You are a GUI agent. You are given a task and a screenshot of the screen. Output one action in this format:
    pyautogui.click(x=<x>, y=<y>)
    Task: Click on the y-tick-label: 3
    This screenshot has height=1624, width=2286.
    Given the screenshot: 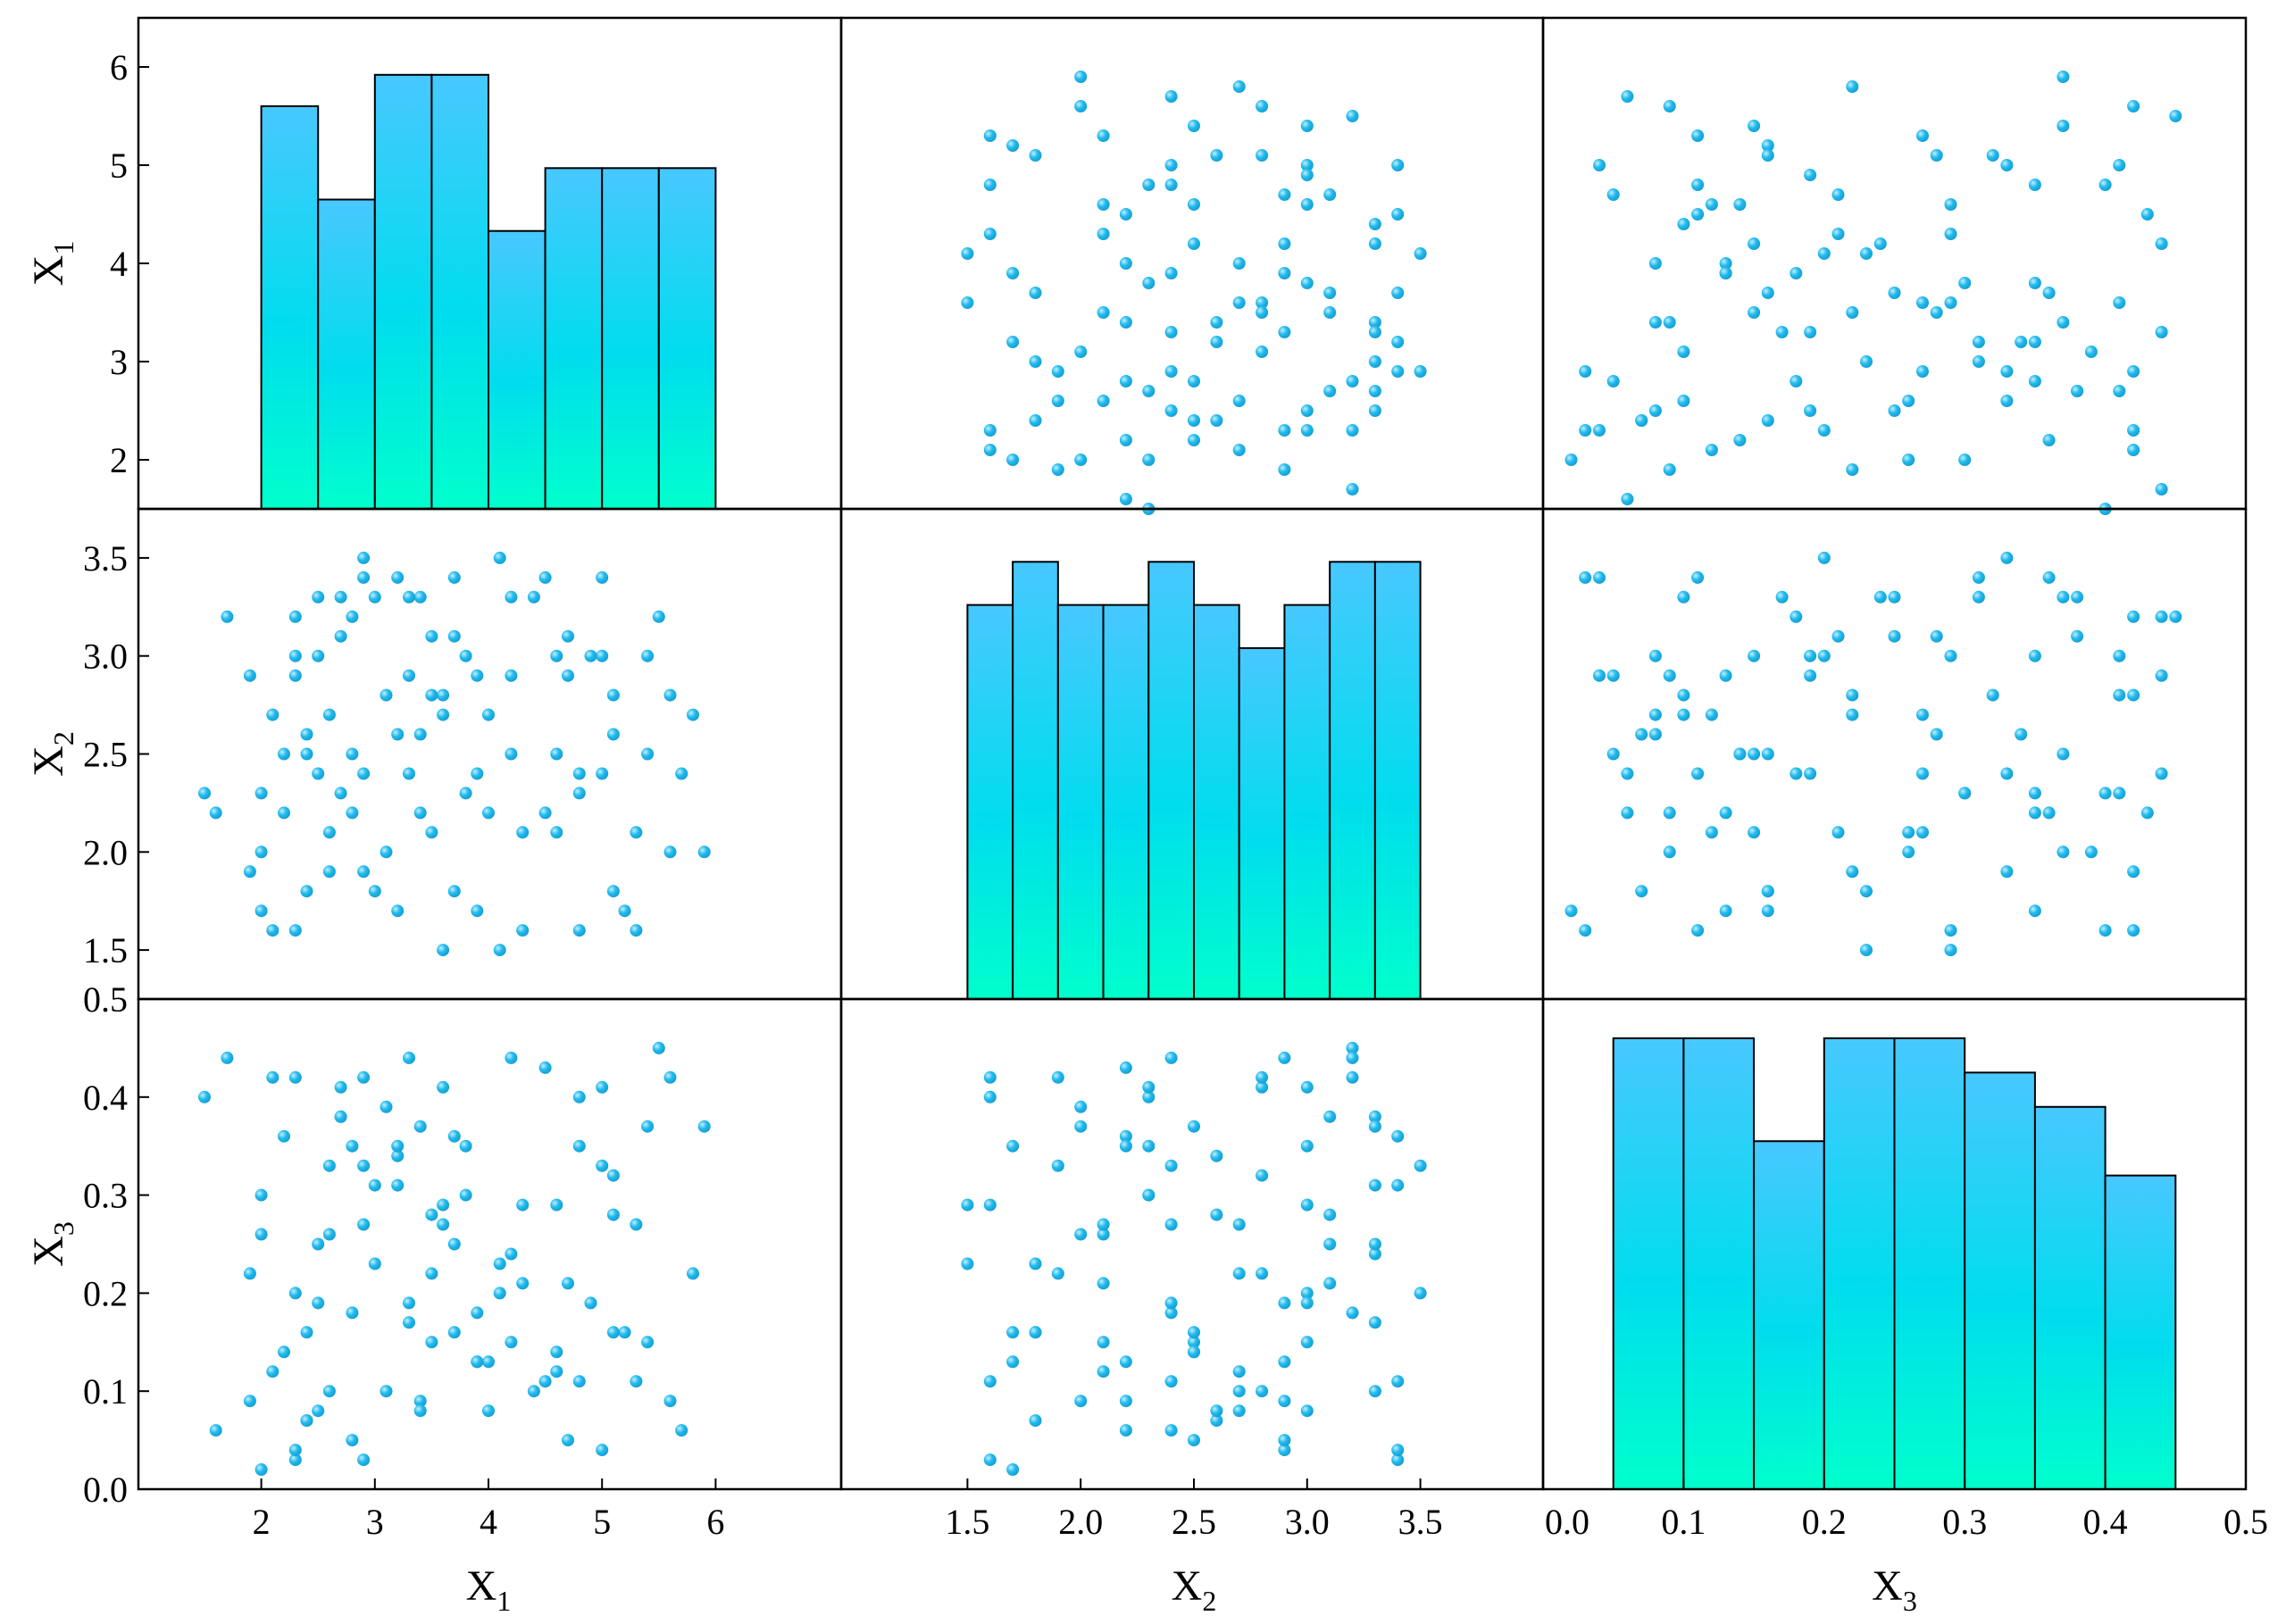 What is the action you would take?
    pyautogui.click(x=119, y=362)
    